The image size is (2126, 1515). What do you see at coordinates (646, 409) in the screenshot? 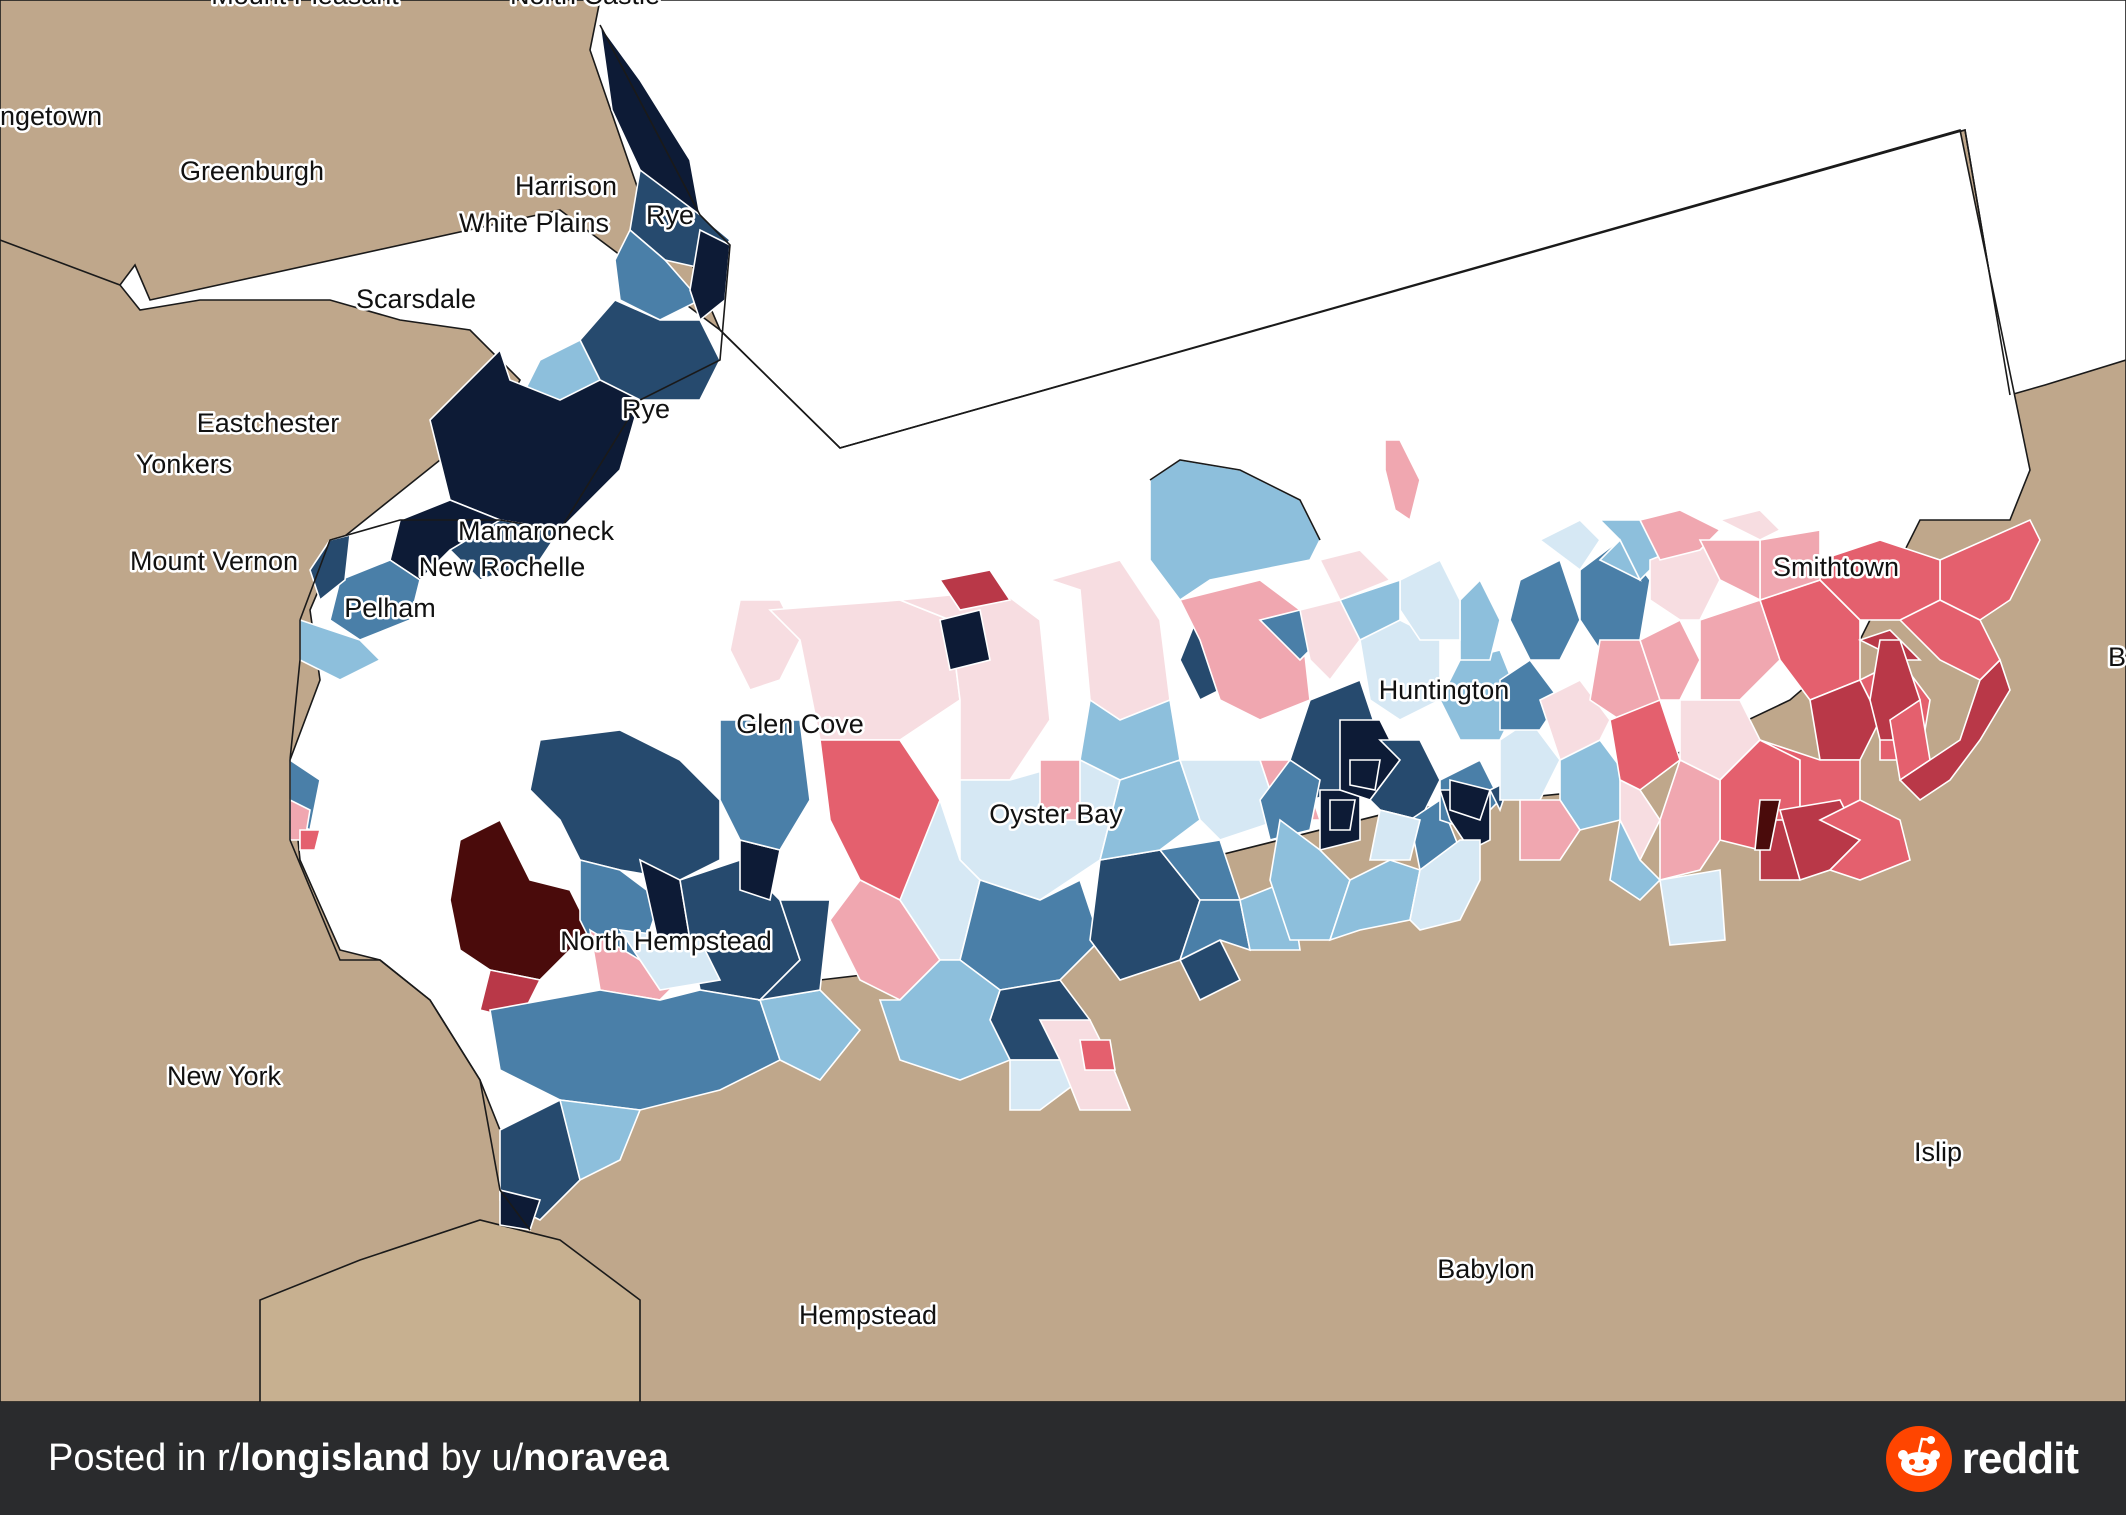
I see `label-rye-2: Rye` at bounding box center [646, 409].